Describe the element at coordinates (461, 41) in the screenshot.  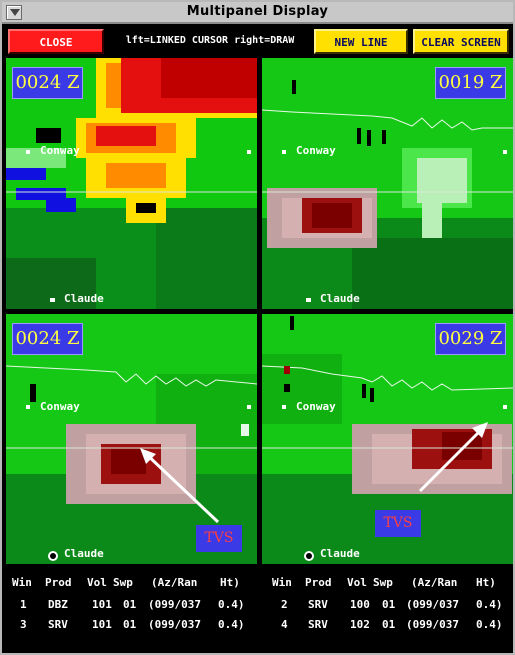
I see `clear-screen-button: CLEAR SCREEN` at that location.